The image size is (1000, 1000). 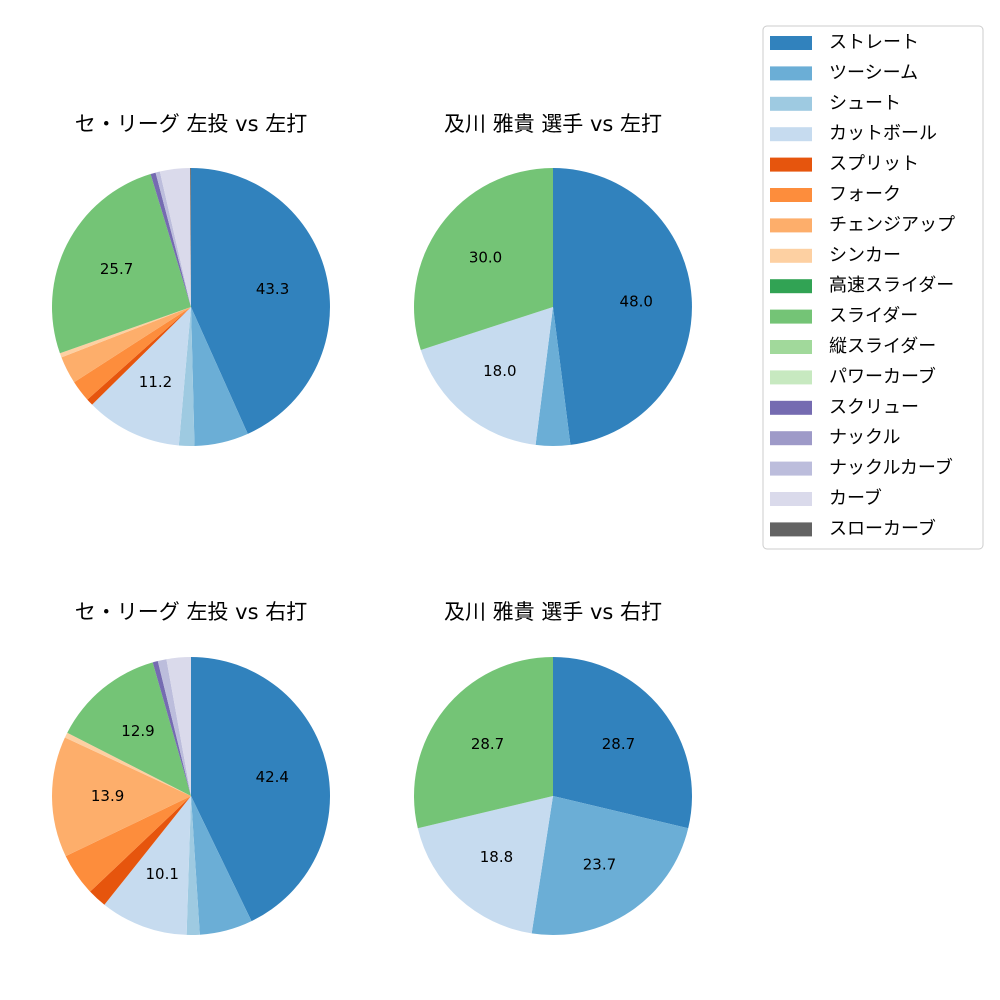 What do you see at coordinates (107, 796) in the screenshot?
I see `slice-value-label: 13.9` at bounding box center [107, 796].